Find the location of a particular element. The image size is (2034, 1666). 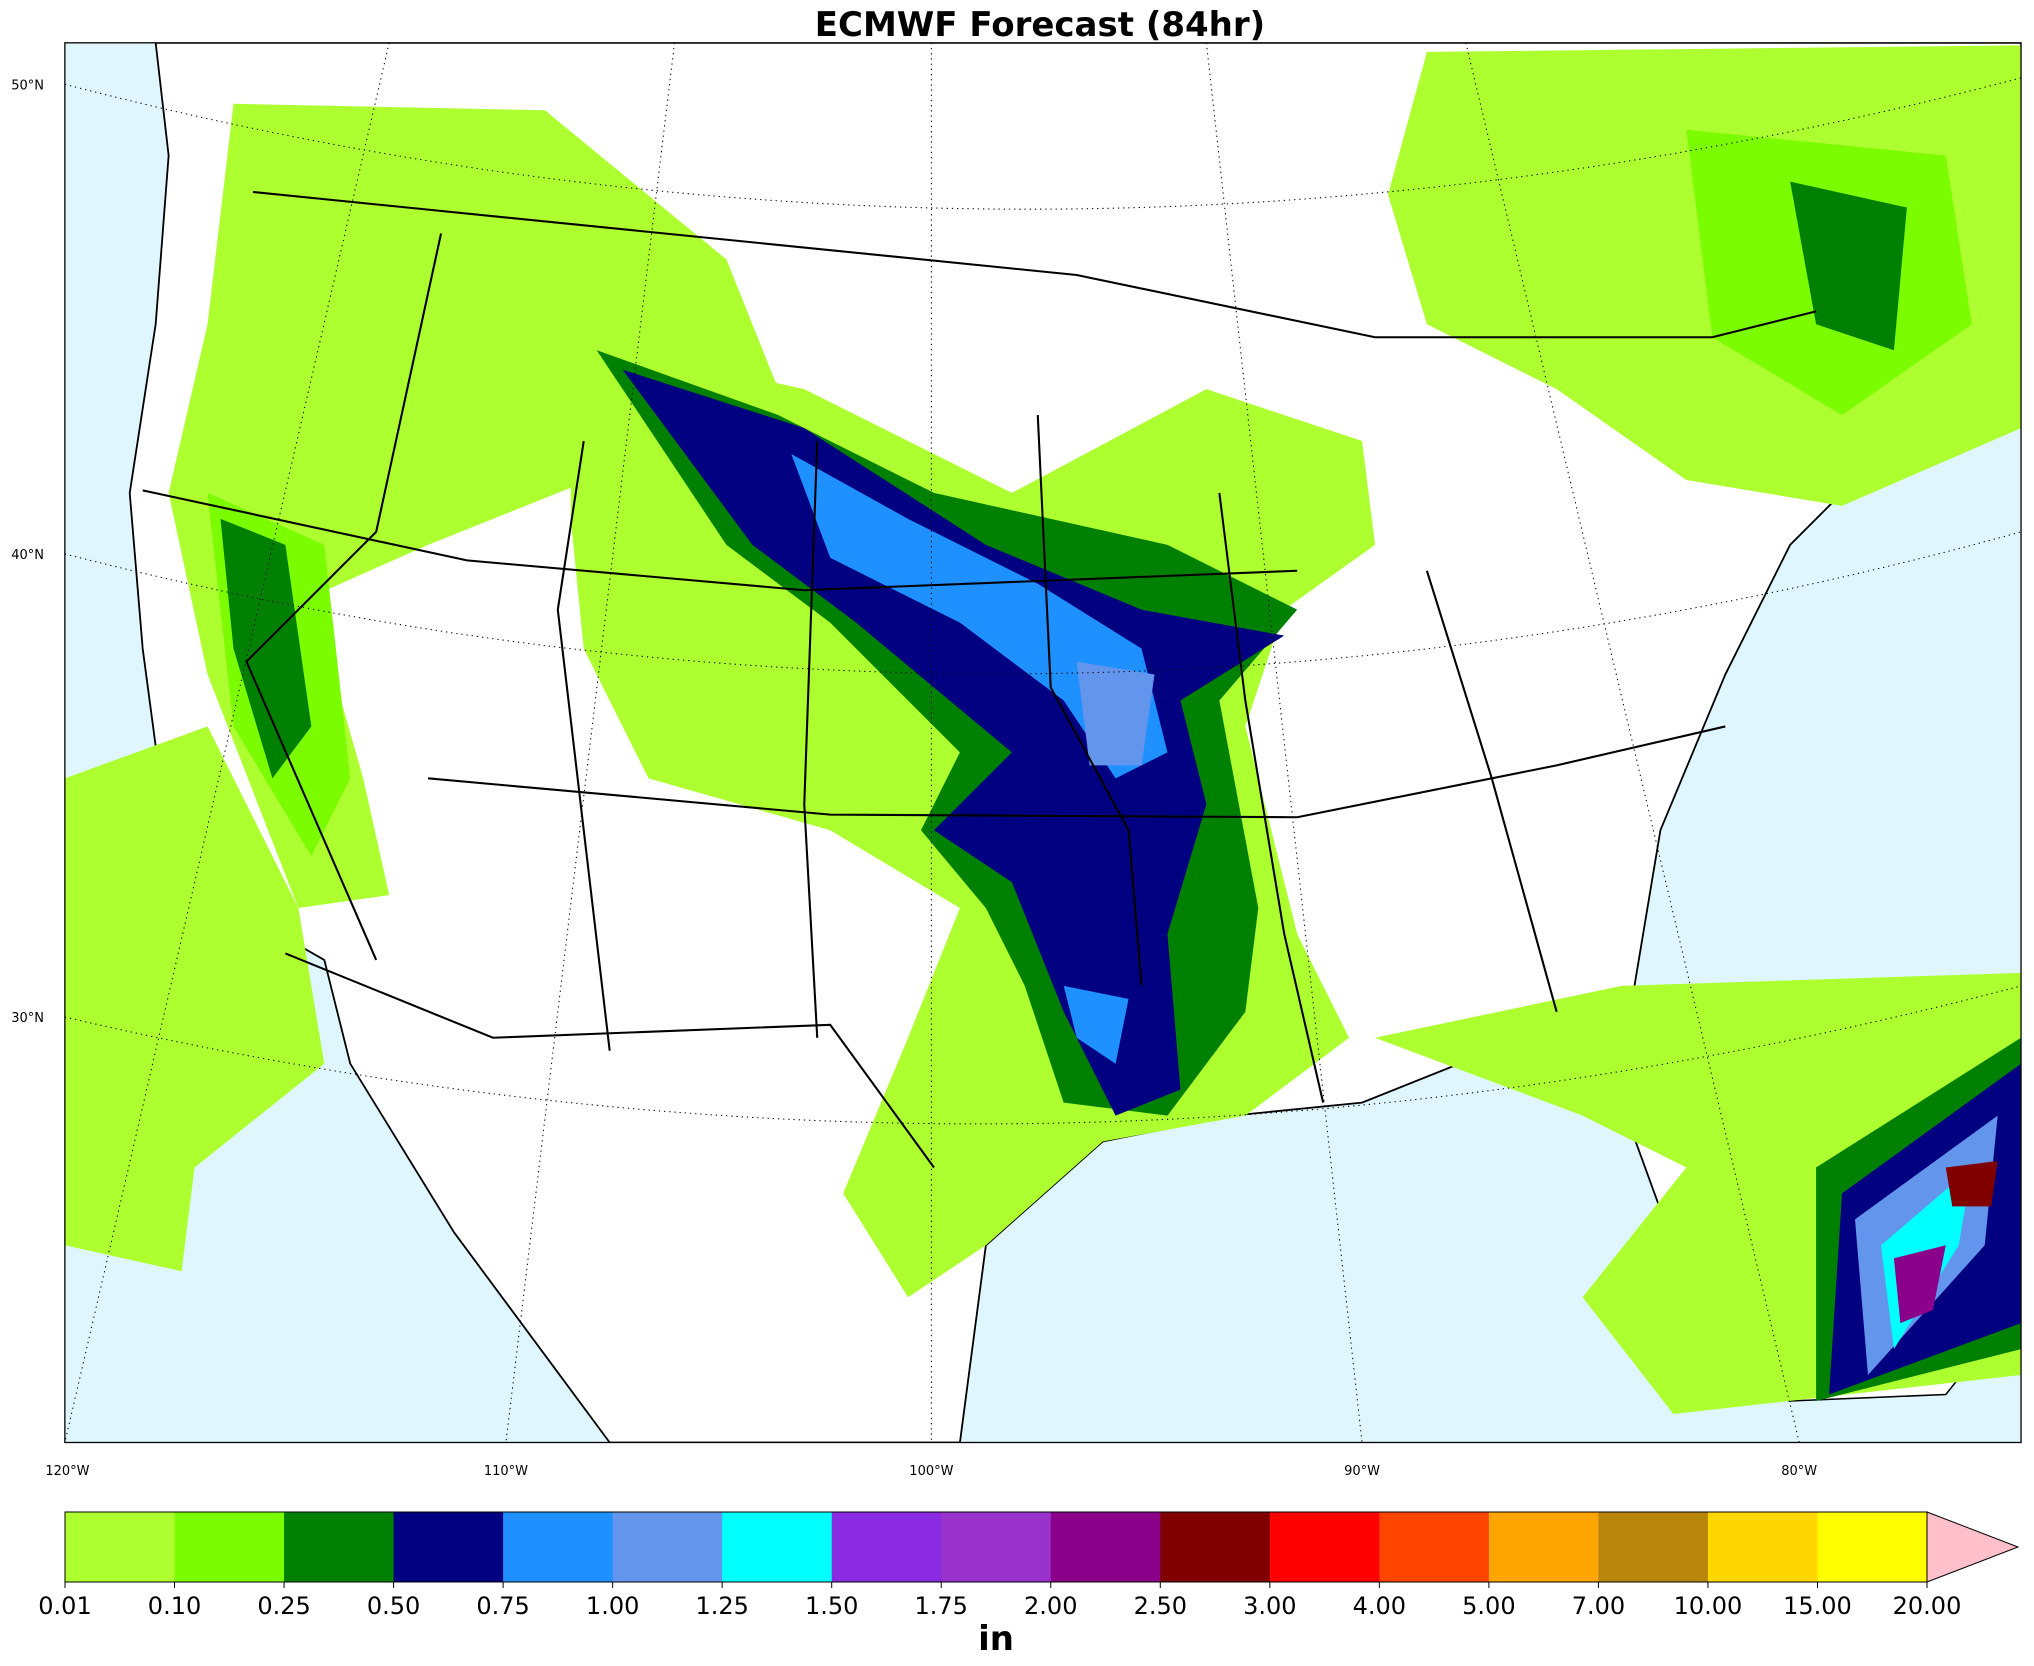

colorbar-label: 7.00 is located at coordinates (1598, 1606).